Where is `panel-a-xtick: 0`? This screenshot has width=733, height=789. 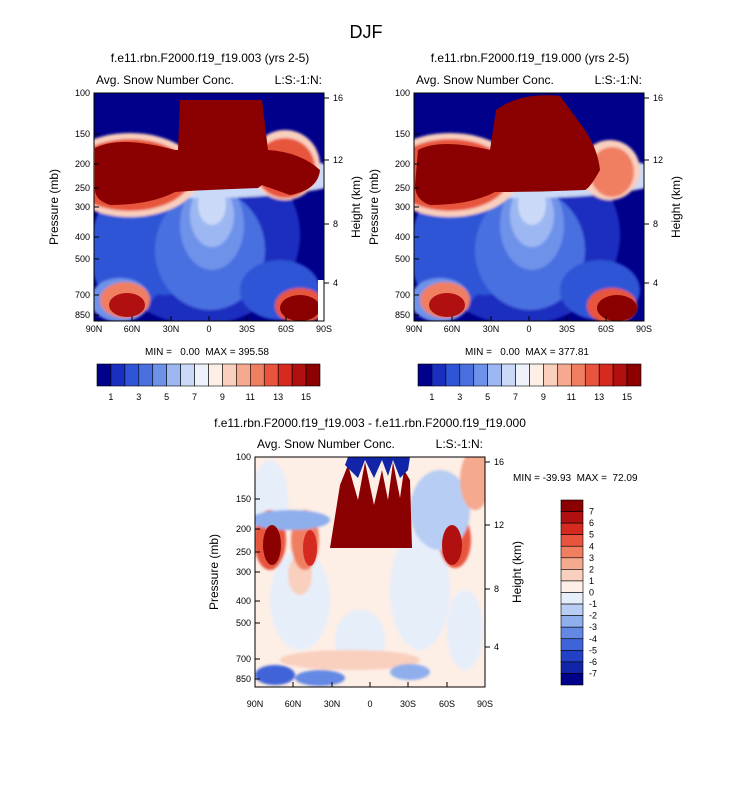 panel-a-xtick: 0 is located at coordinates (208, 329).